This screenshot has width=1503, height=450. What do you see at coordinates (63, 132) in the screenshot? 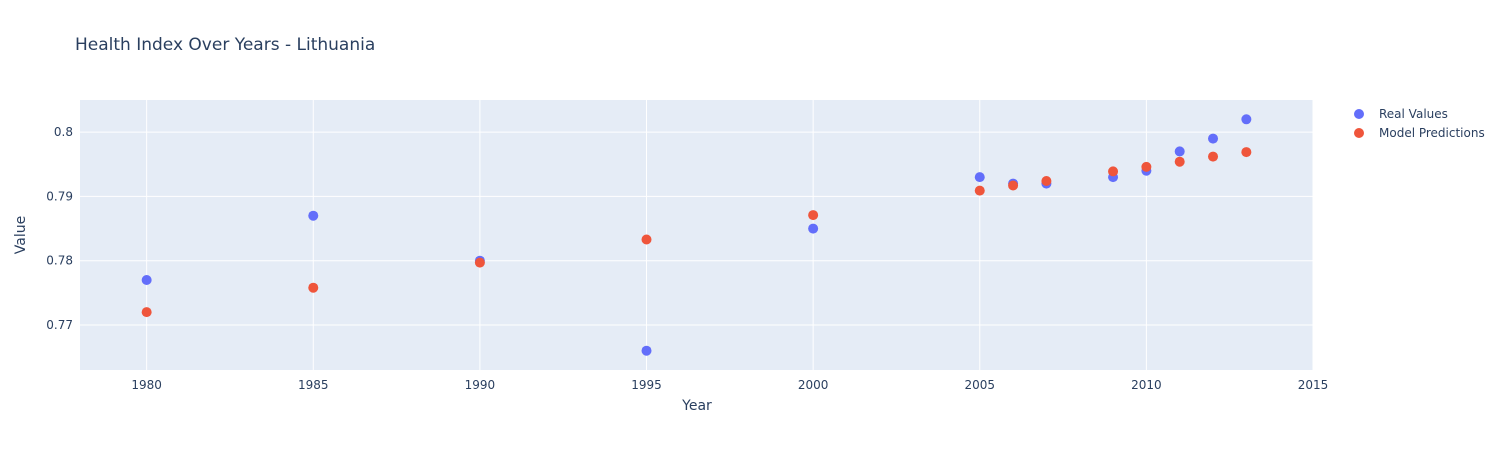
I see `y-tick-label: 0.8` at bounding box center [63, 132].